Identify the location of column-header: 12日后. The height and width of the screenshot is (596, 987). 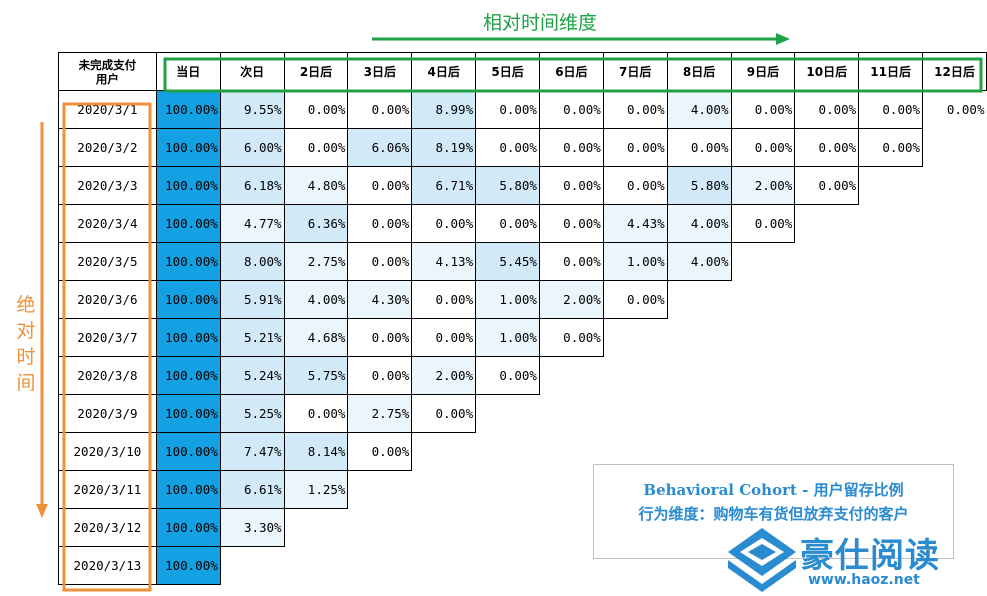
(954, 71).